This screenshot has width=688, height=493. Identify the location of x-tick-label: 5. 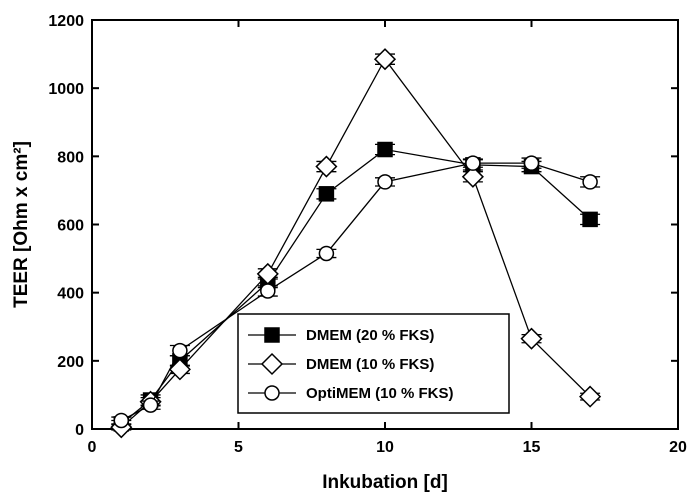
(238, 447).